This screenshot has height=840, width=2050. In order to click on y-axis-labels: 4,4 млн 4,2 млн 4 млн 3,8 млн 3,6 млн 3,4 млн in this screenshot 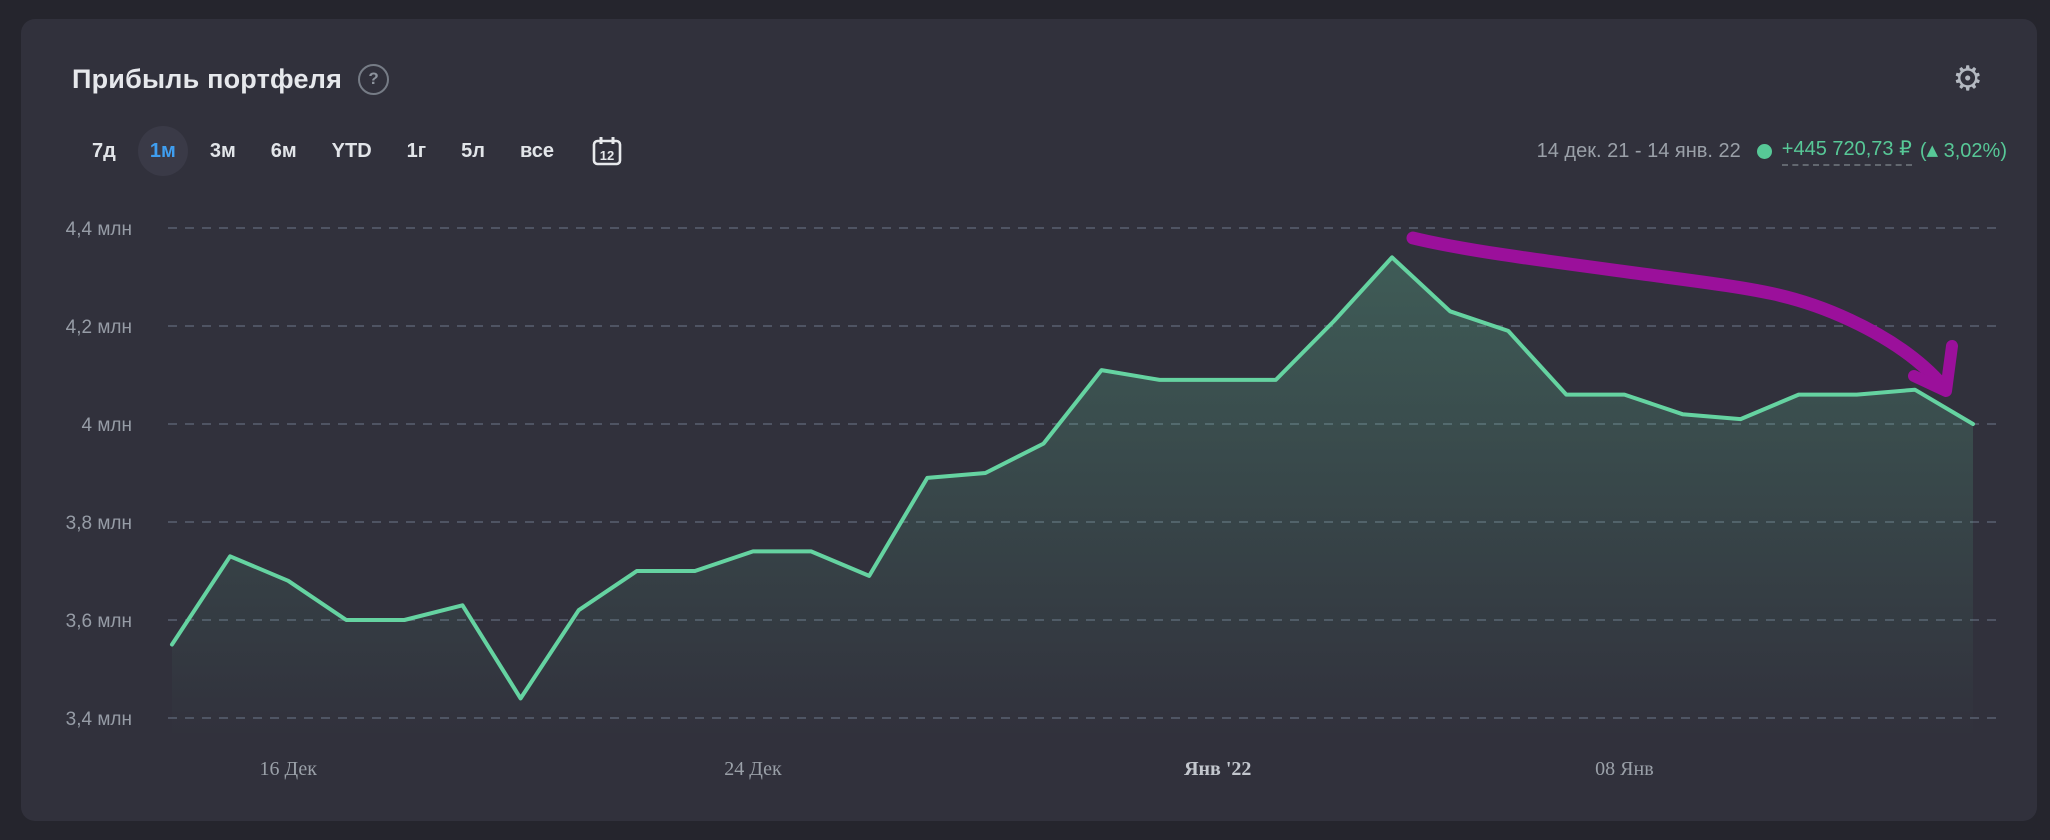, I will do `click(99, 474)`.